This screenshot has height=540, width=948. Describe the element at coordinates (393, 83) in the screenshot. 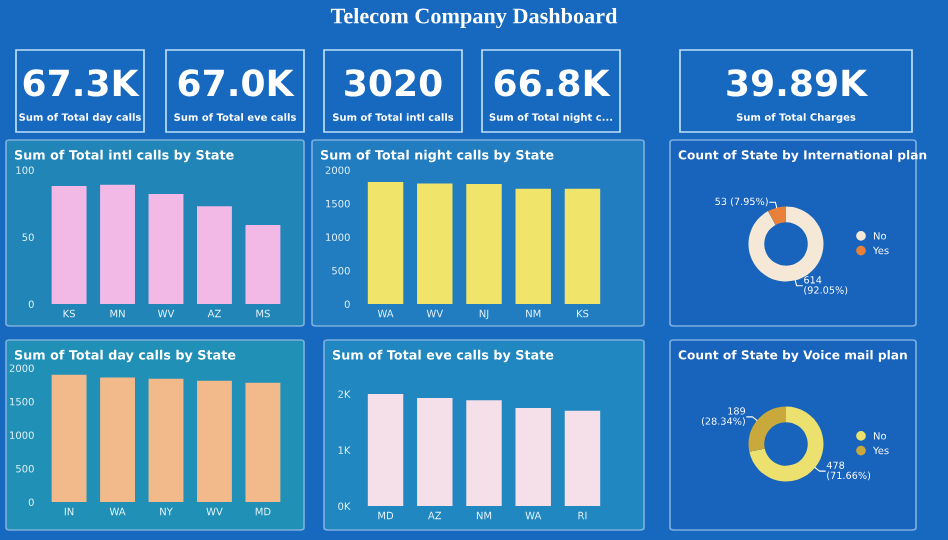

I see `text: 3020` at that location.